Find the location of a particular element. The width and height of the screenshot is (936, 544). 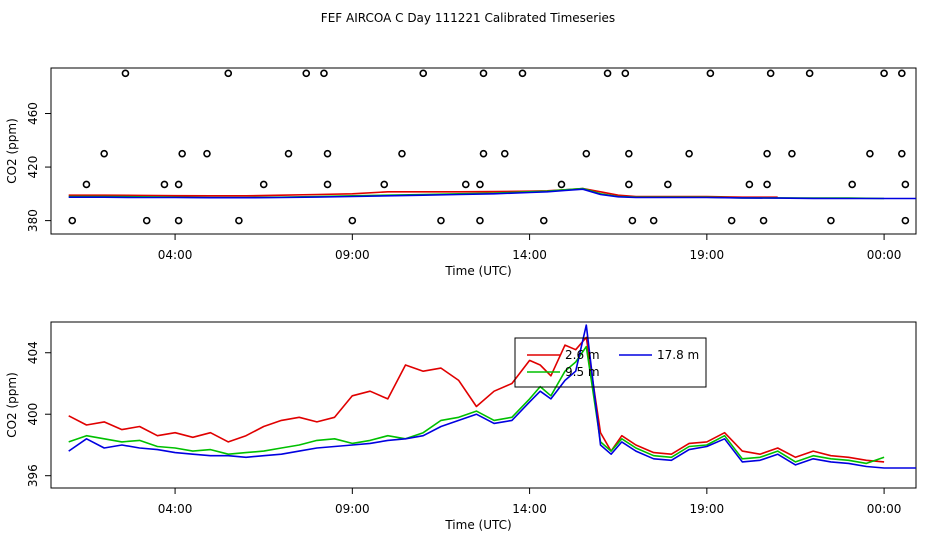

top-x-axis-label: Time (UTC) is located at coordinates (477, 271).